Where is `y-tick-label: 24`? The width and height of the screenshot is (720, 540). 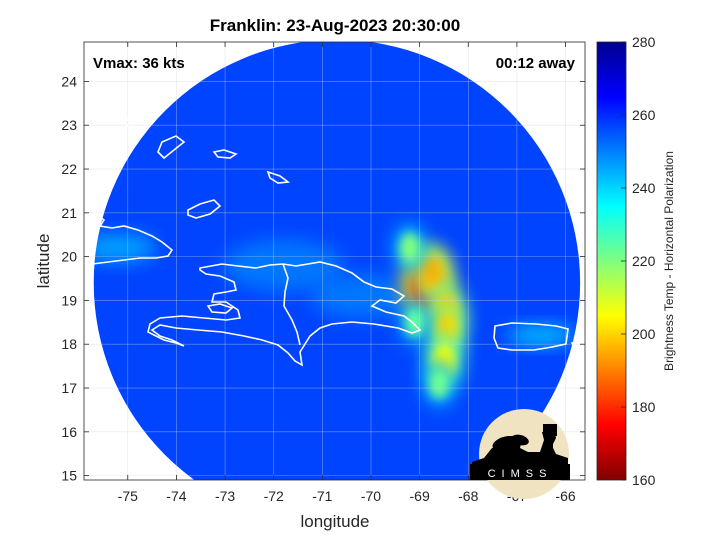 y-tick-label: 24 is located at coordinates (69, 81).